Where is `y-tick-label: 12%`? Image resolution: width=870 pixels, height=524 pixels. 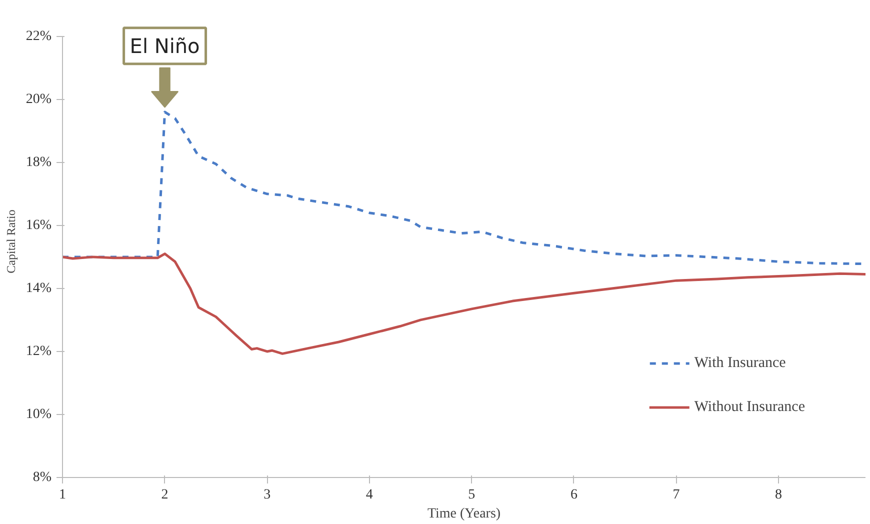 y-tick-label: 12% is located at coordinates (39, 351).